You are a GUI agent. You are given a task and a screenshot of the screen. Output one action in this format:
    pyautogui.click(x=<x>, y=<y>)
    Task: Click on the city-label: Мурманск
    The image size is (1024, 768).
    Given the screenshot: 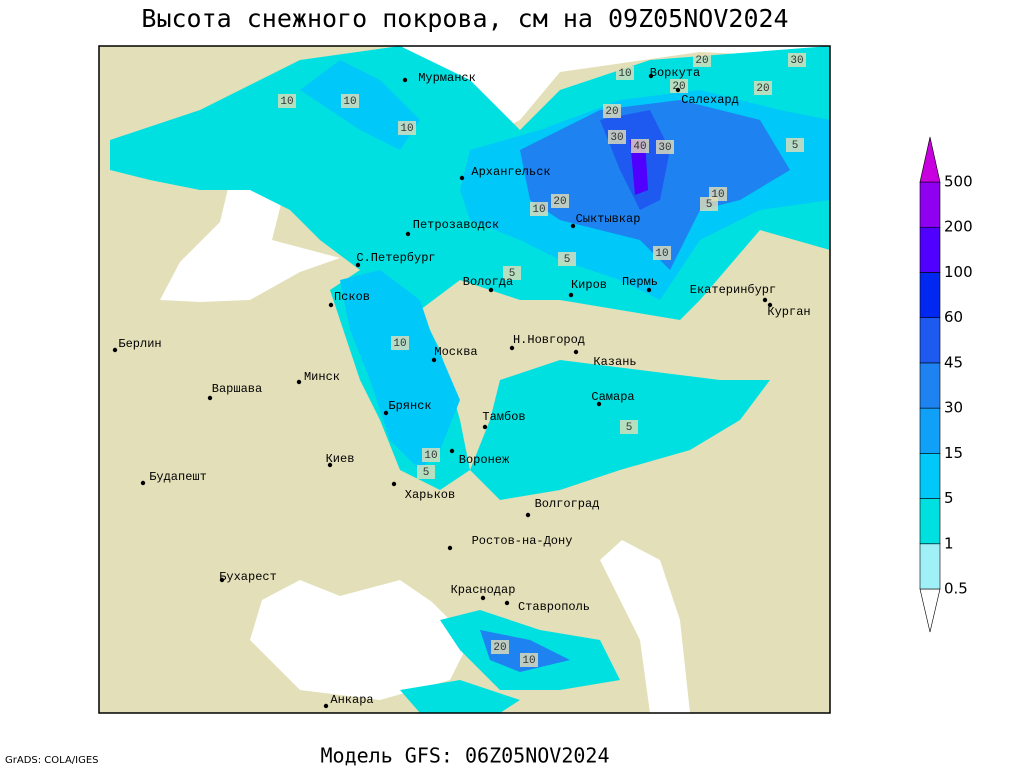 What is the action you would take?
    pyautogui.click(x=447, y=78)
    